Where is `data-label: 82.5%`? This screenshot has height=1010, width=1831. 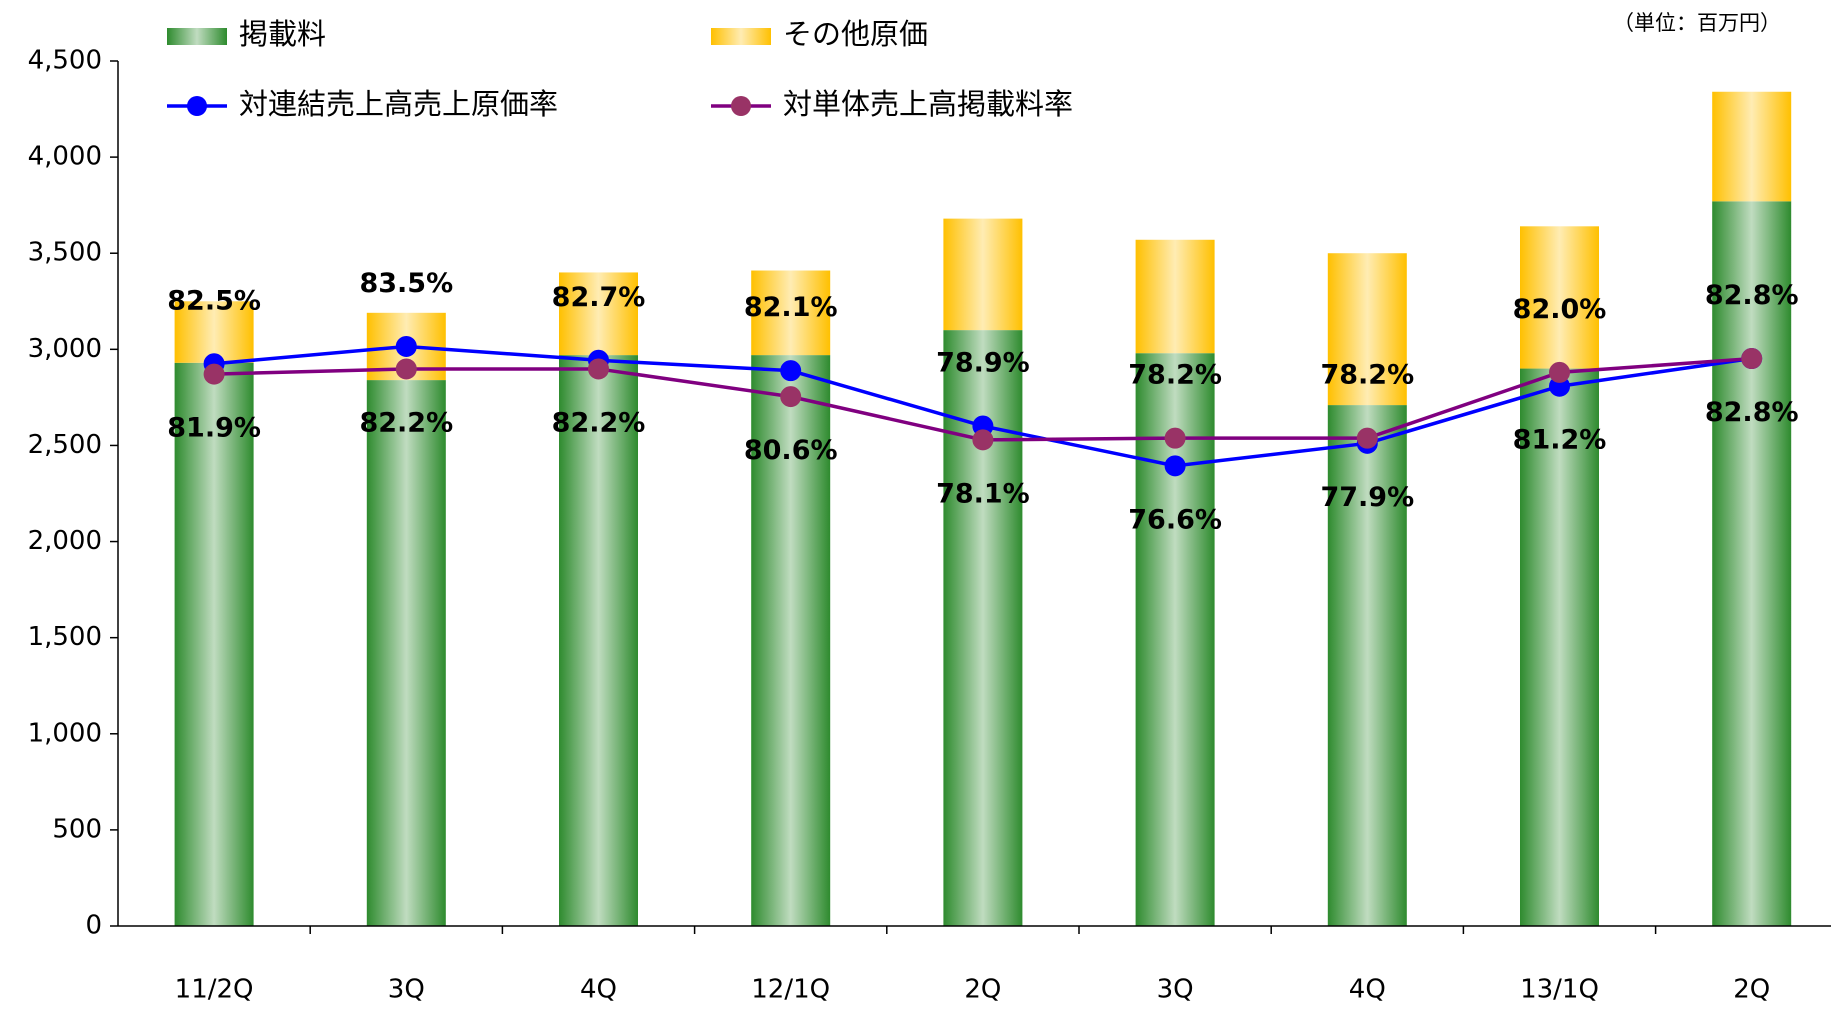 data-label: 82.5% is located at coordinates (214, 300).